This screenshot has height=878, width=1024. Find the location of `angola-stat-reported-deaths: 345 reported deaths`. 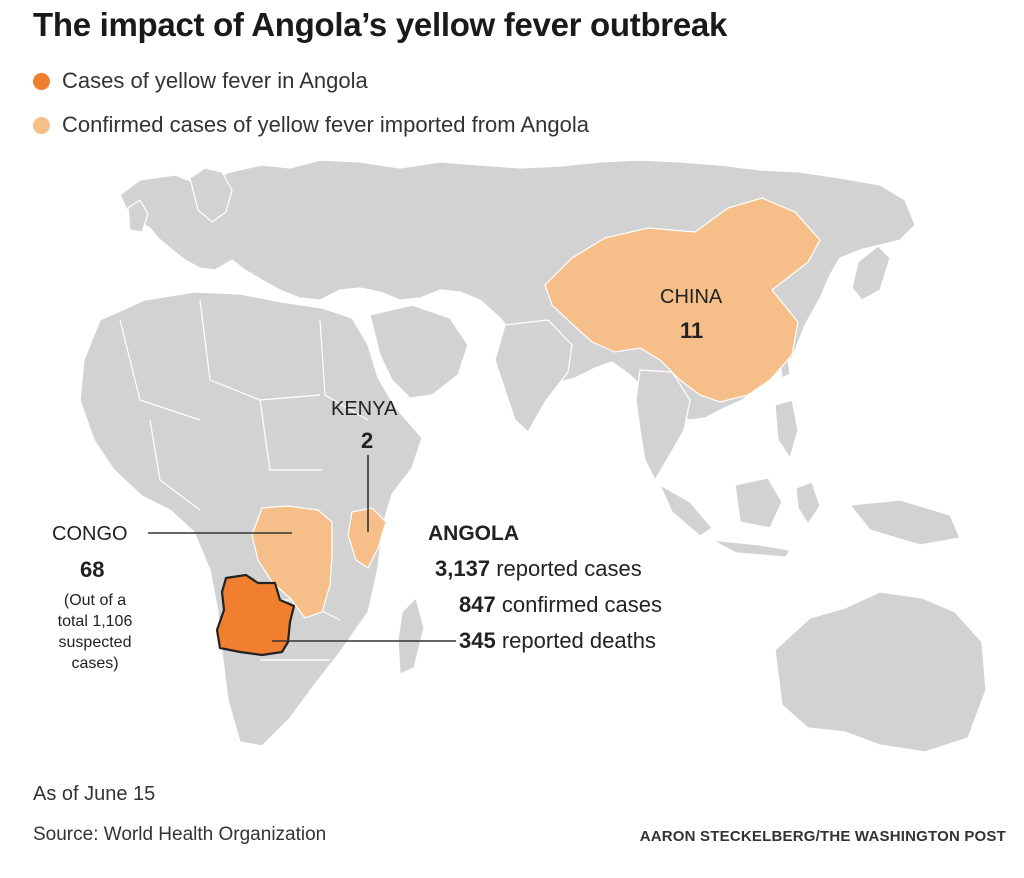

angola-stat-reported-deaths: 345 reported deaths is located at coordinates (557, 641).